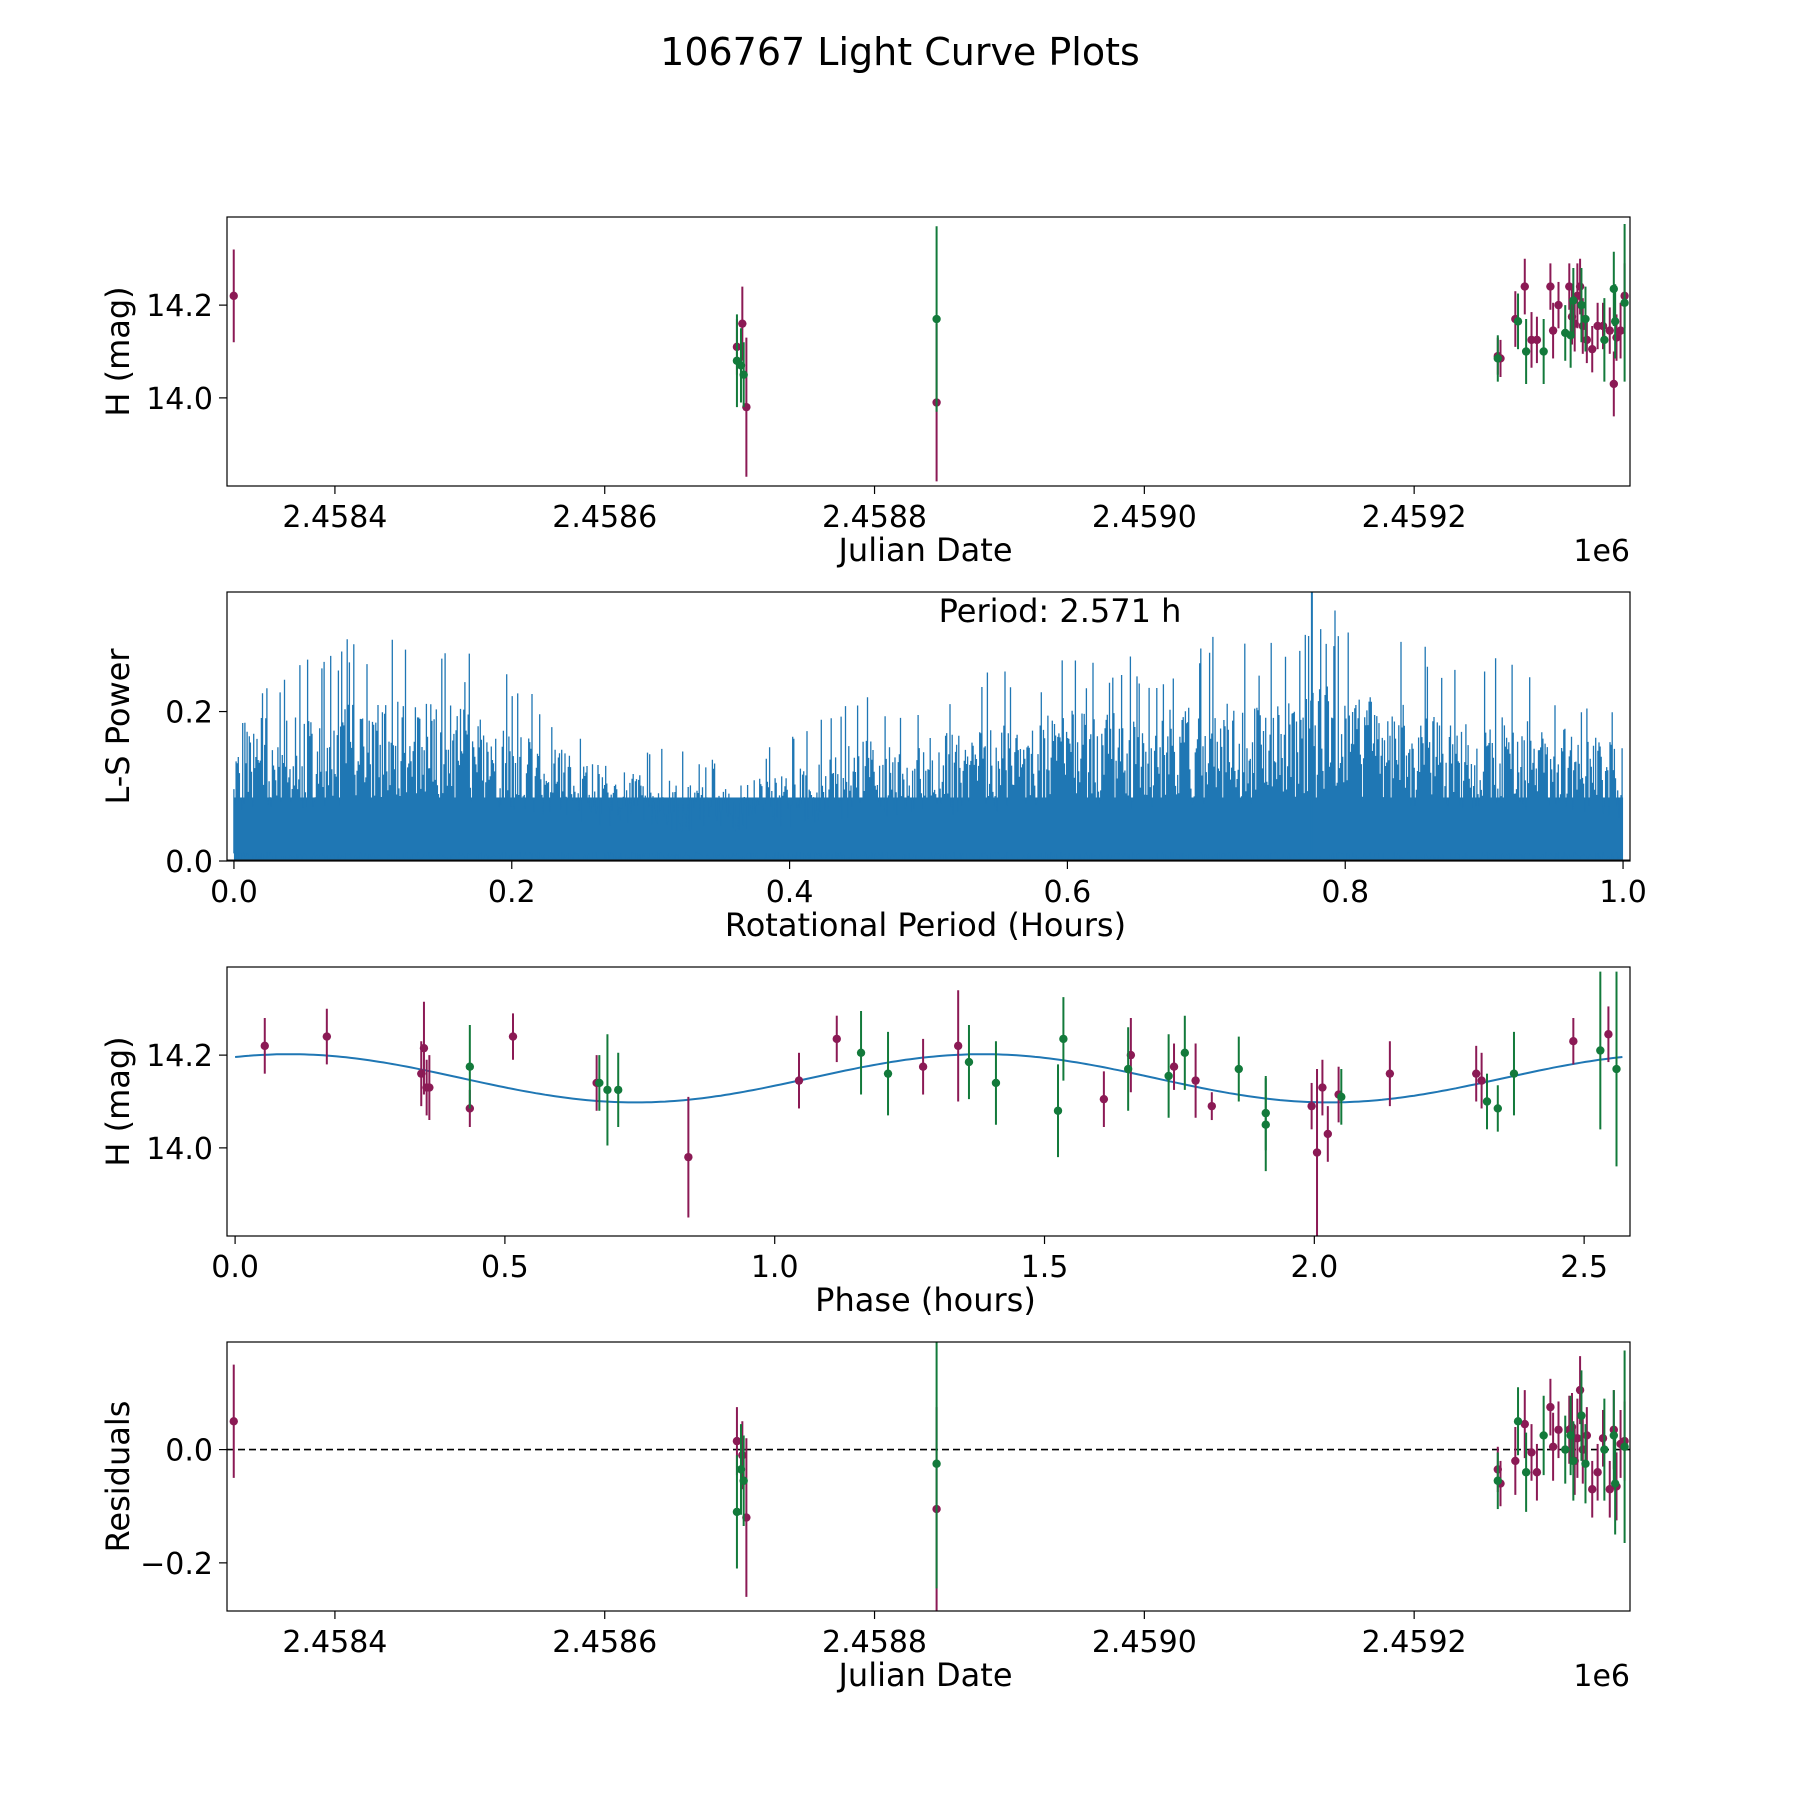 This screenshot has width=1800, height=1800. I want to click on x-tick-label: 0.4, so click(790, 892).